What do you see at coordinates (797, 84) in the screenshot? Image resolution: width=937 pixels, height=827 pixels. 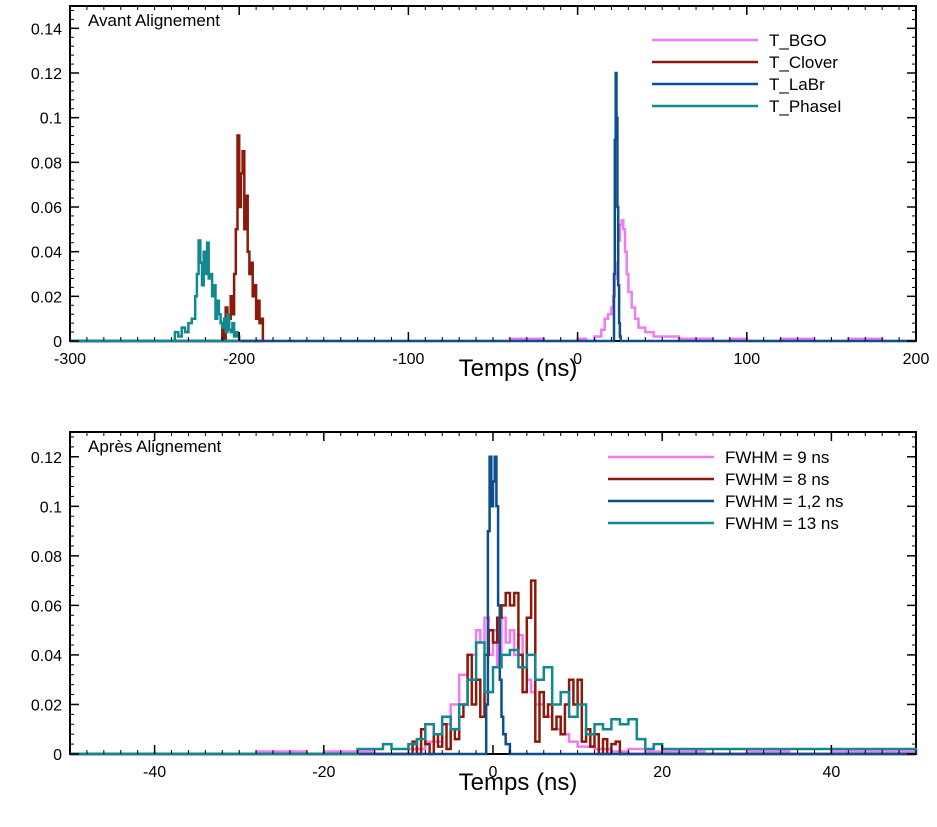 I see `legend-label: T_LaBr` at bounding box center [797, 84].